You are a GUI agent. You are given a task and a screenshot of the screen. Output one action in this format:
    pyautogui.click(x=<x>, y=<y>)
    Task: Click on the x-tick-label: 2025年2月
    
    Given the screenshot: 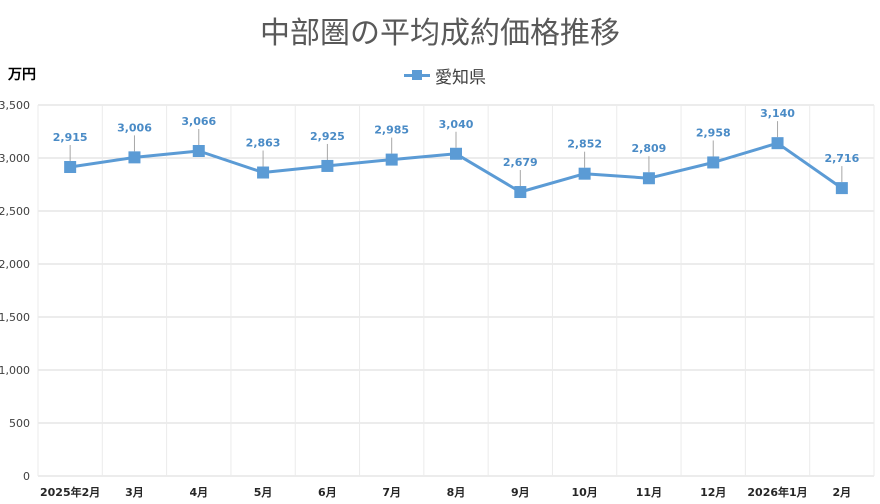 What is the action you would take?
    pyautogui.click(x=70, y=492)
    